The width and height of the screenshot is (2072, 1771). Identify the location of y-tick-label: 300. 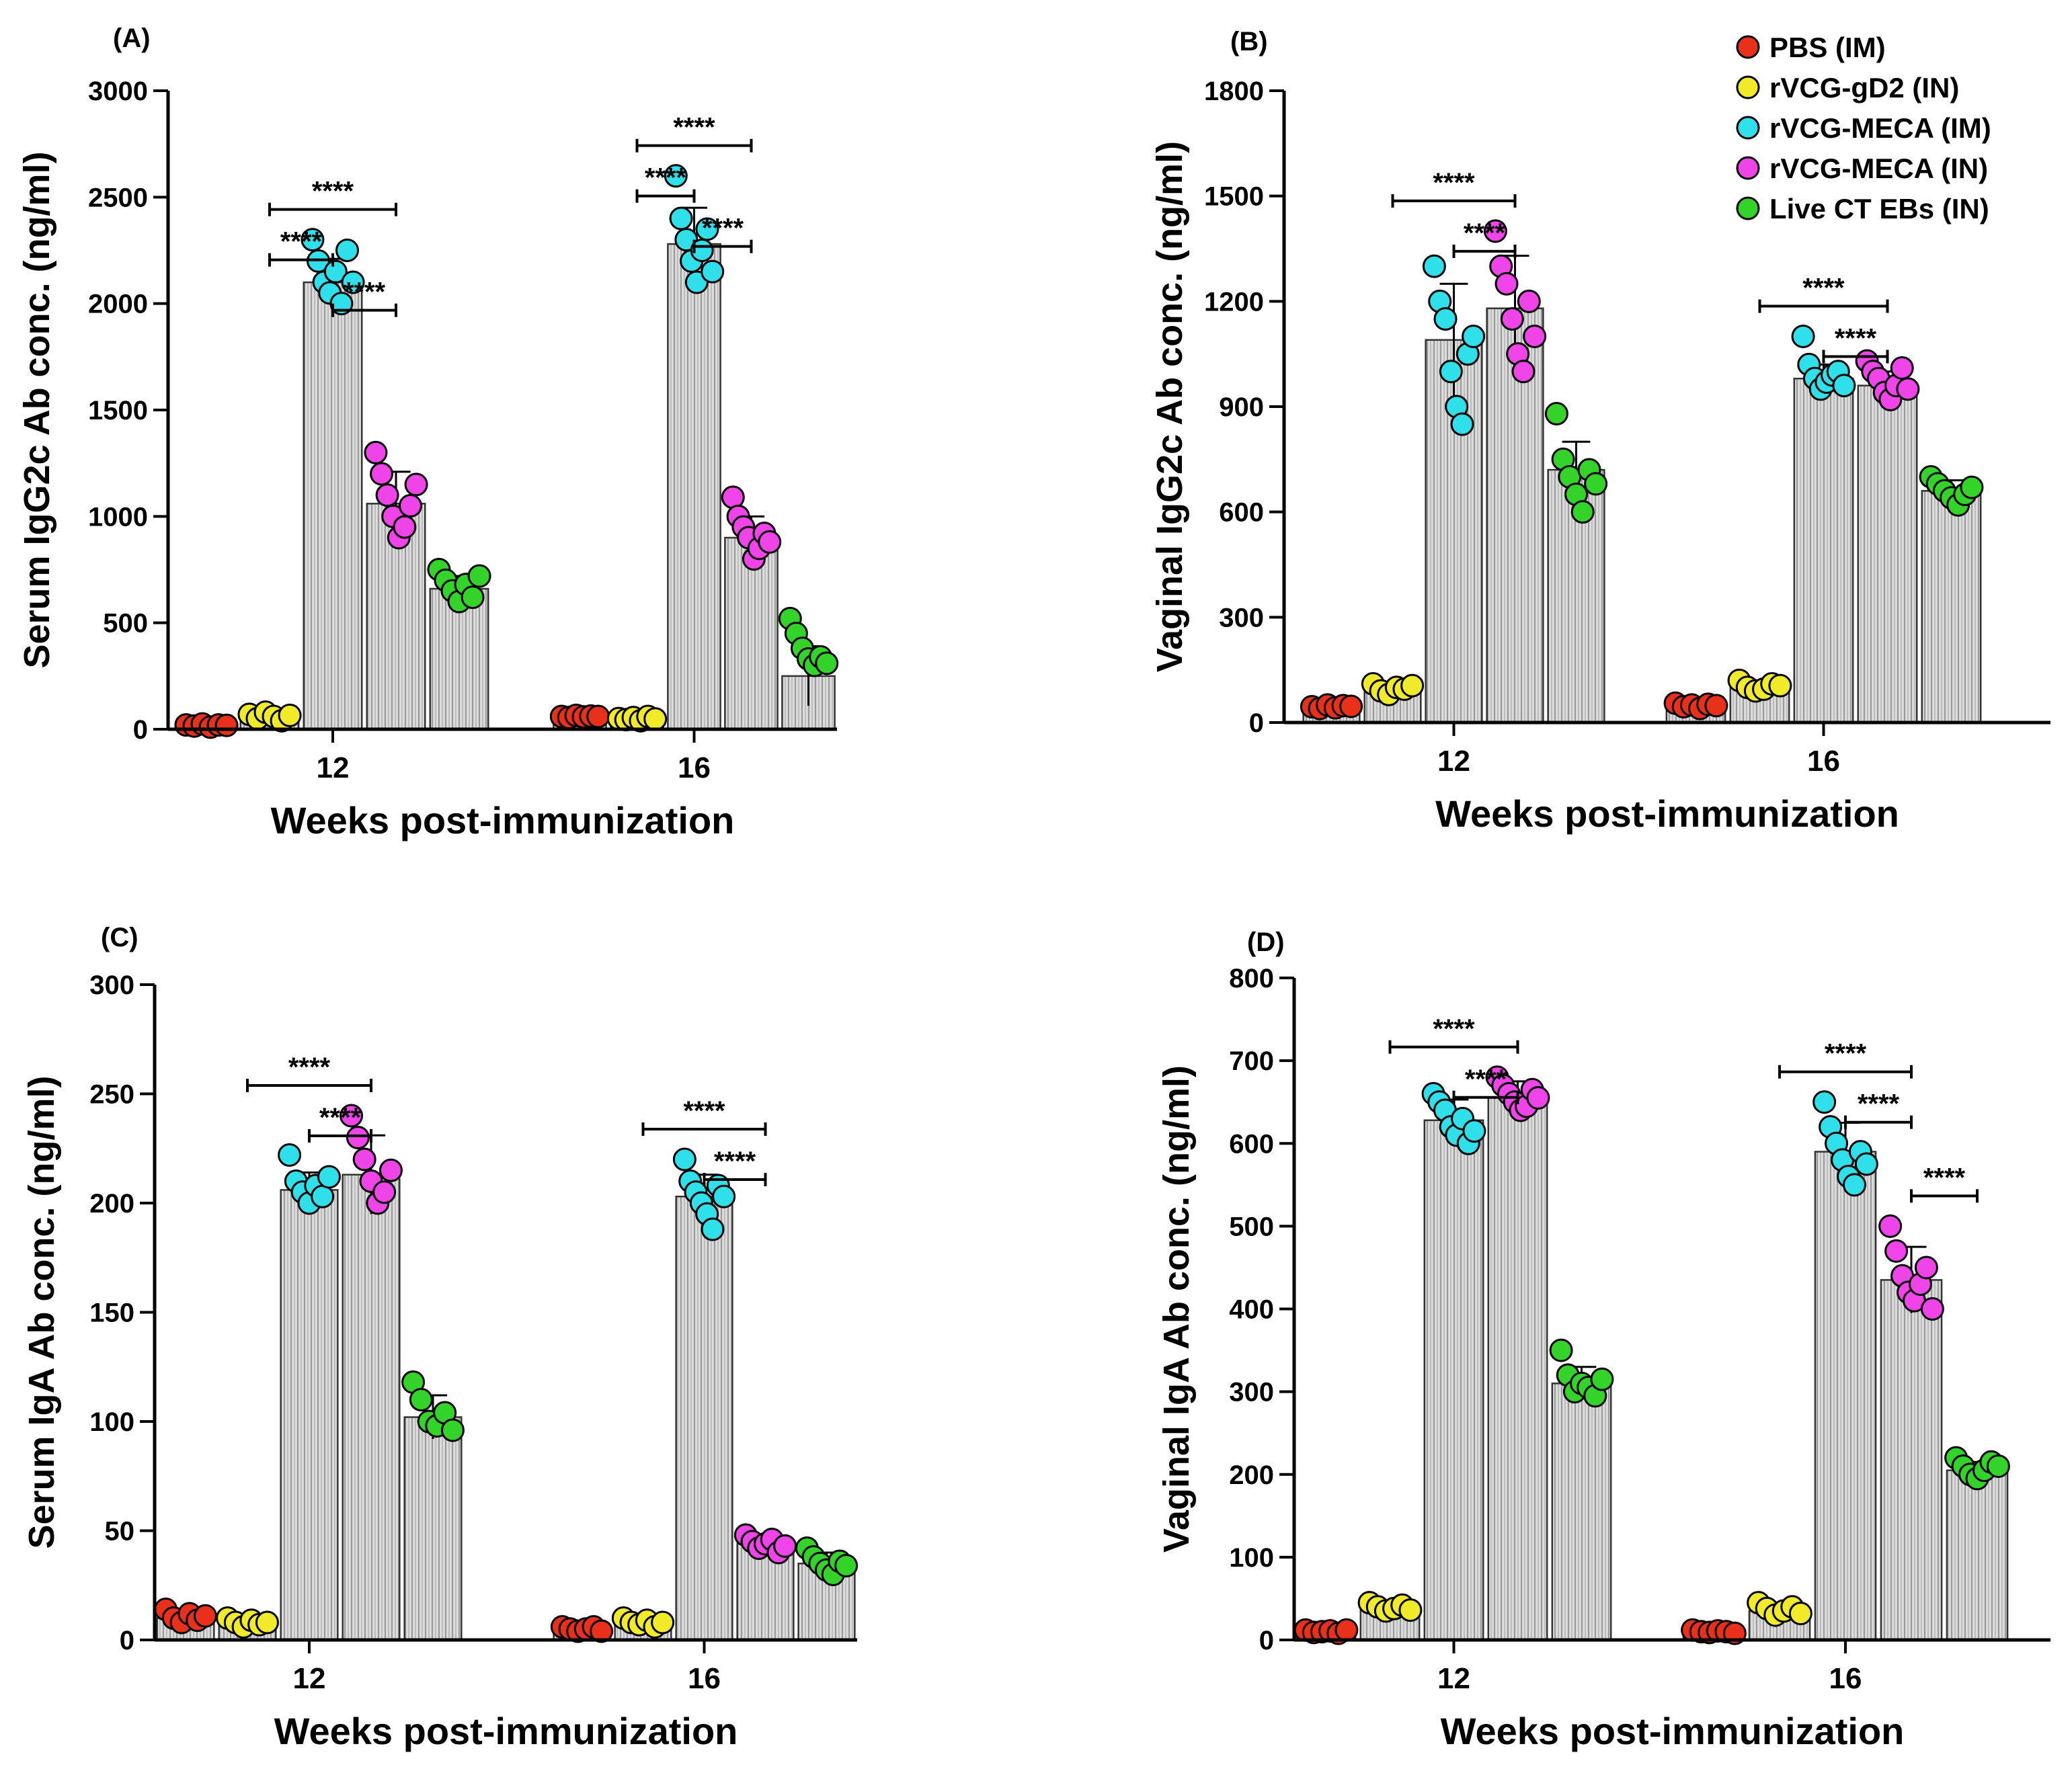
(1241, 617).